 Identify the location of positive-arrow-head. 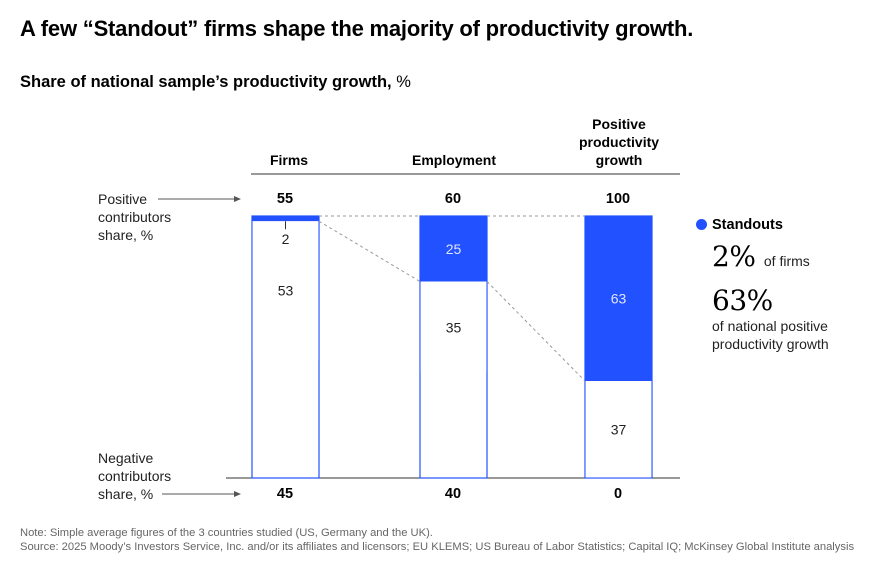
(237, 199).